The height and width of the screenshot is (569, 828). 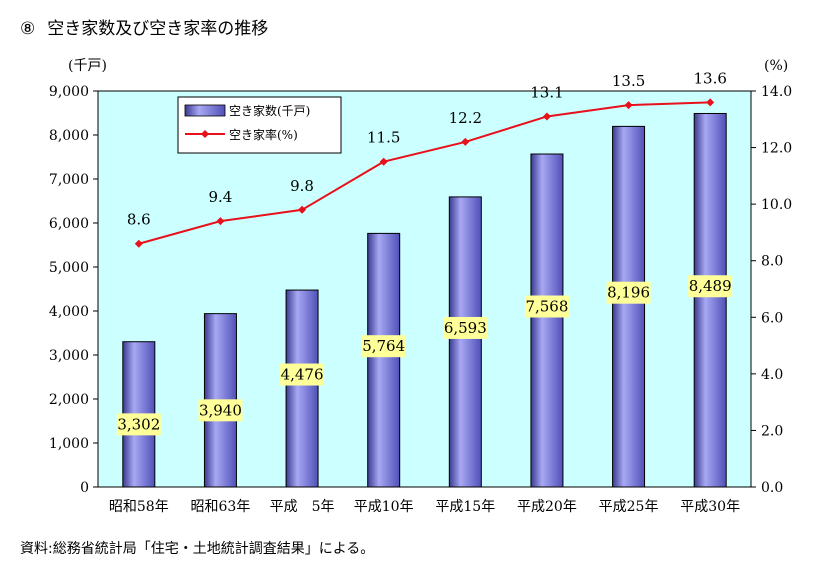 I want to click on bar-value-label: 6,593, so click(x=465, y=328).